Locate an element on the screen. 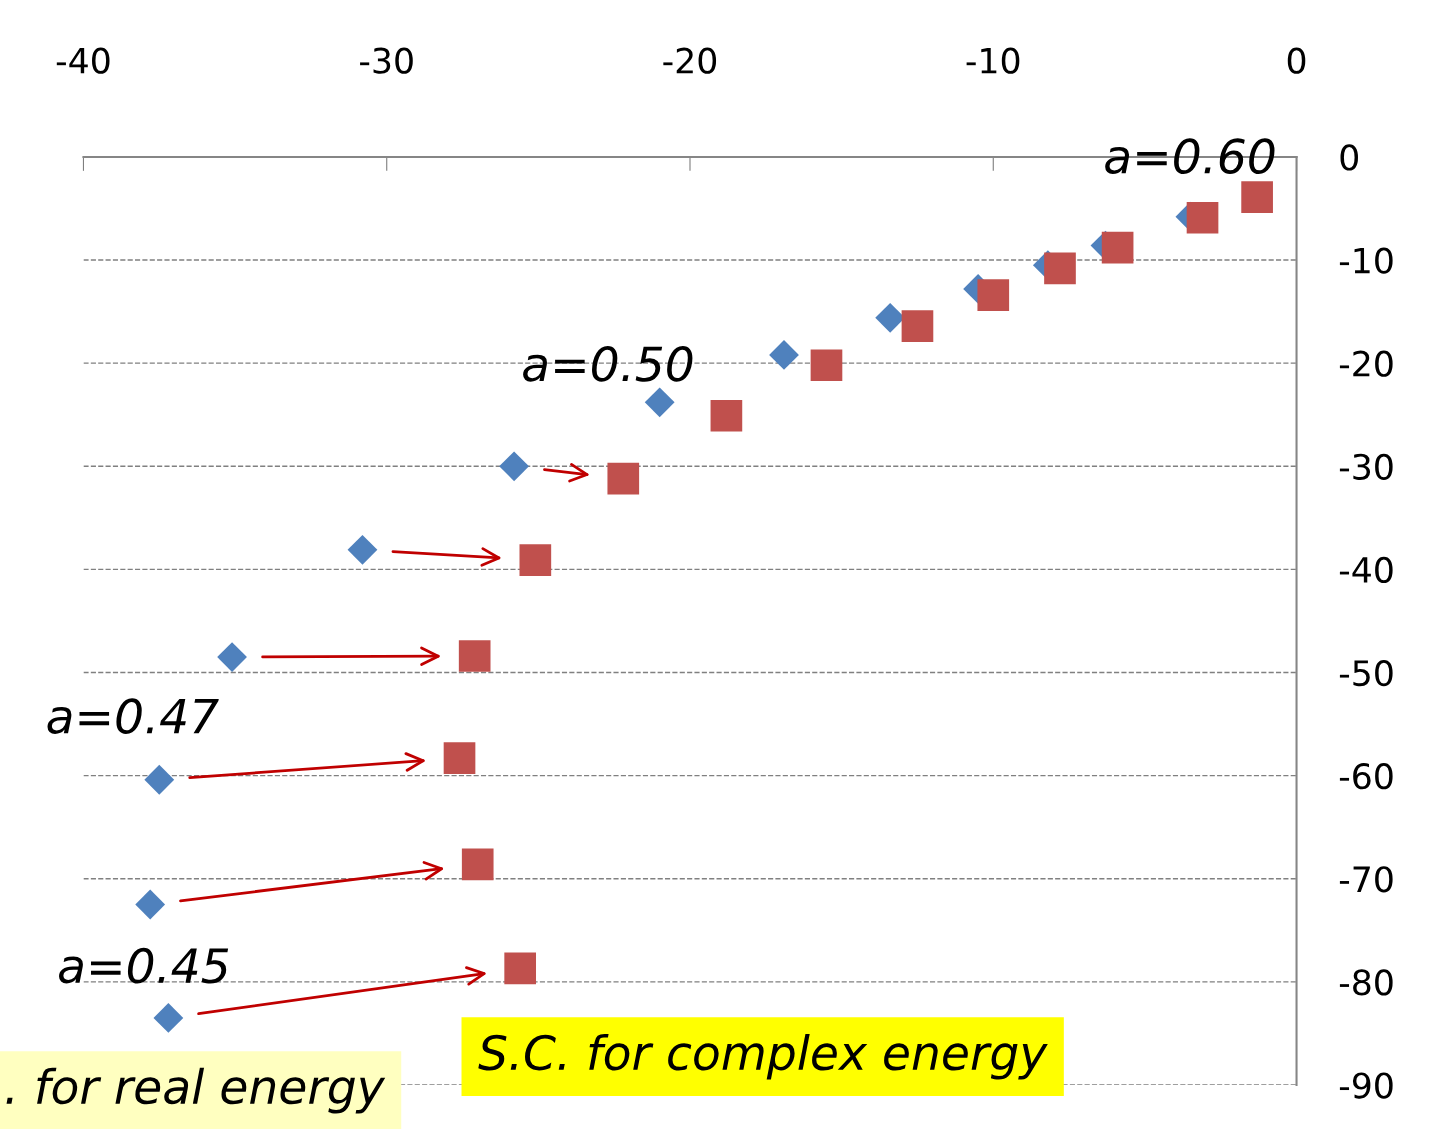 The height and width of the screenshot is (1129, 1439). y-tick-label: -70 is located at coordinates (1366, 879).